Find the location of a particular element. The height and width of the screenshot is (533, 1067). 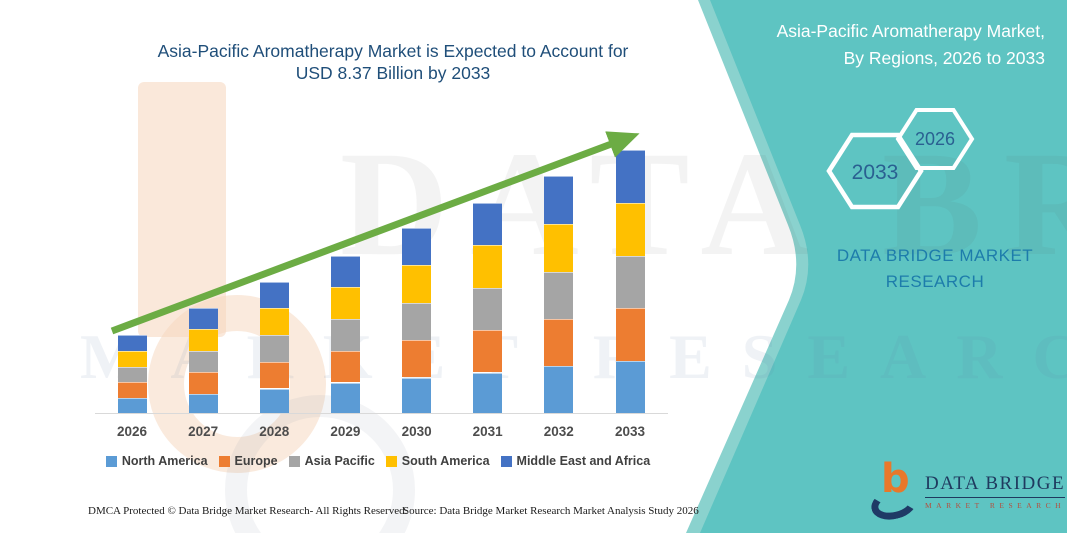

bar-segment-2026-north-america is located at coordinates (132, 405).